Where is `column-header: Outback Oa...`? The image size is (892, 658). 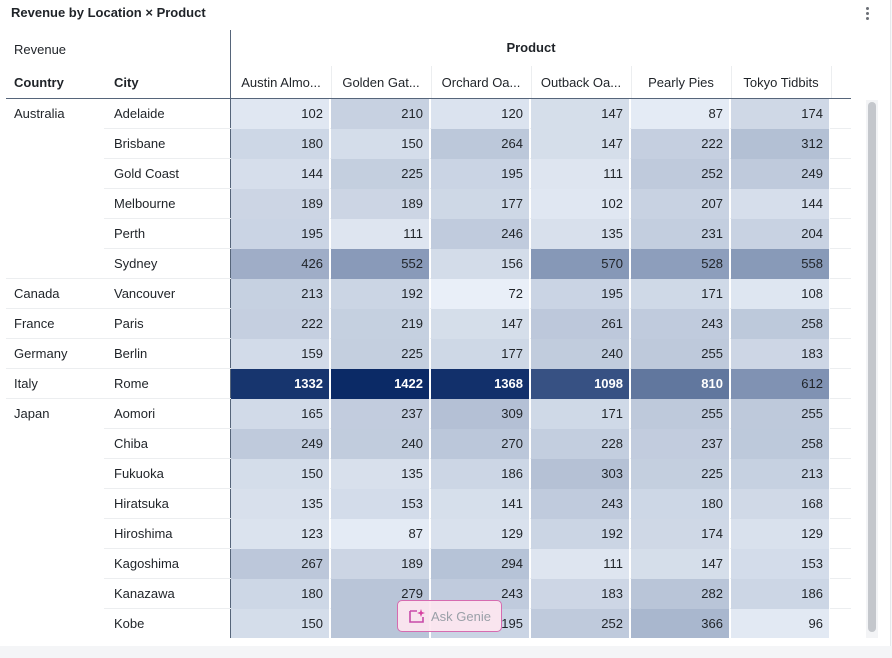 column-header: Outback Oa... is located at coordinates (581, 82).